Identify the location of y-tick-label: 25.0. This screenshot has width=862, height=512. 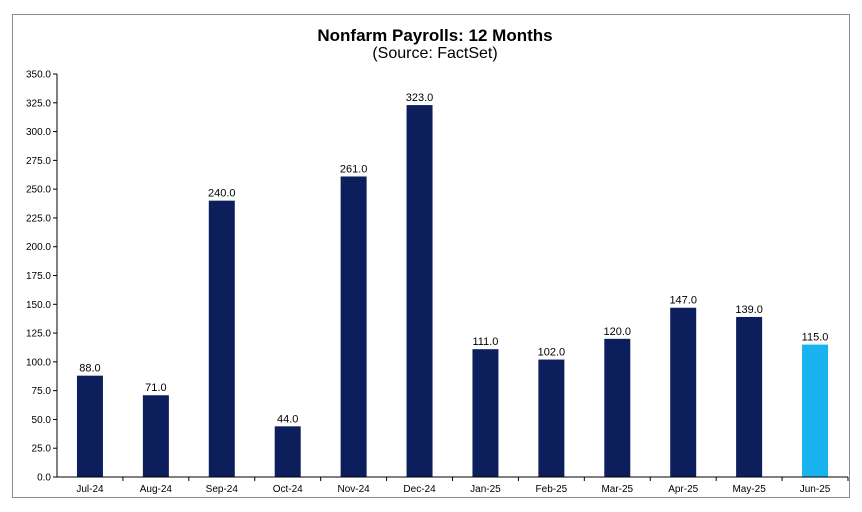
(42, 449).